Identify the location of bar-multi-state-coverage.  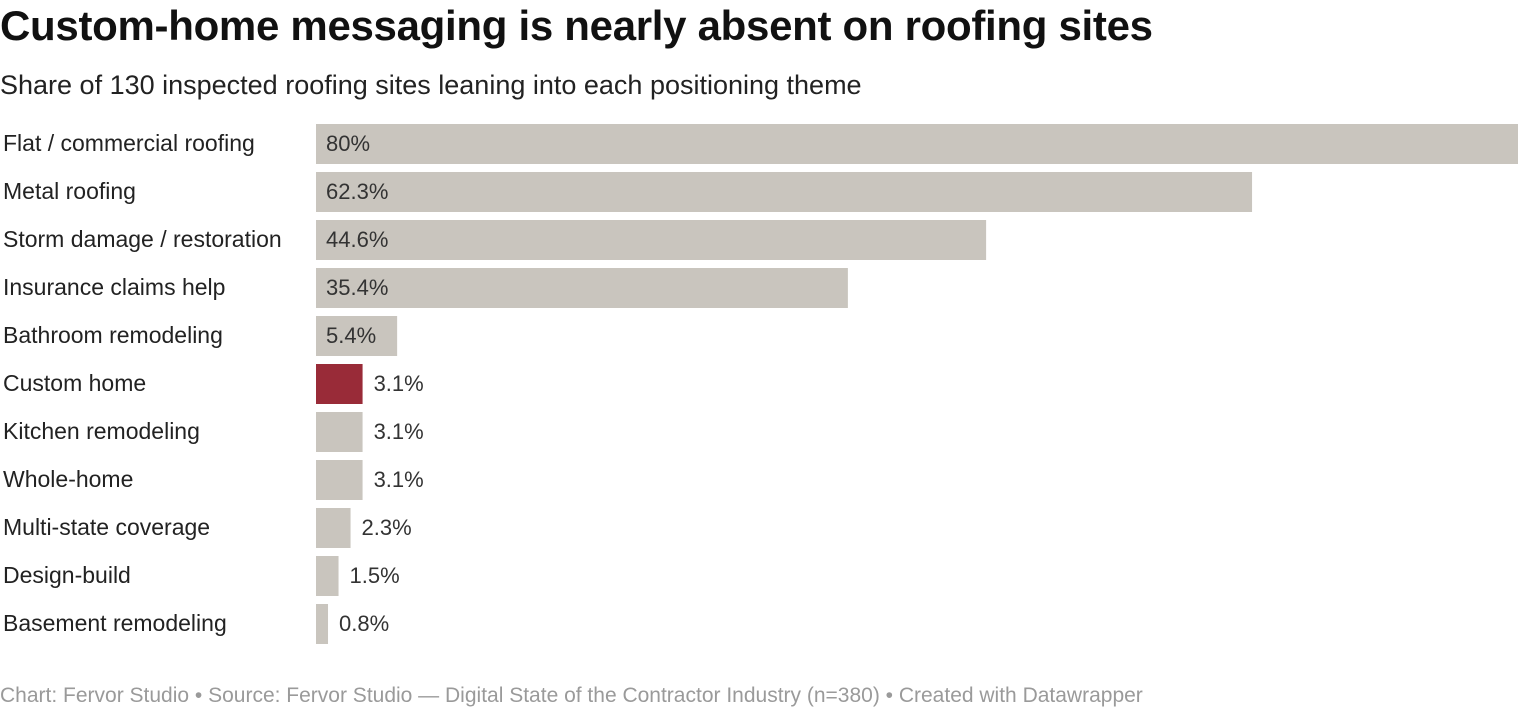
(333, 528).